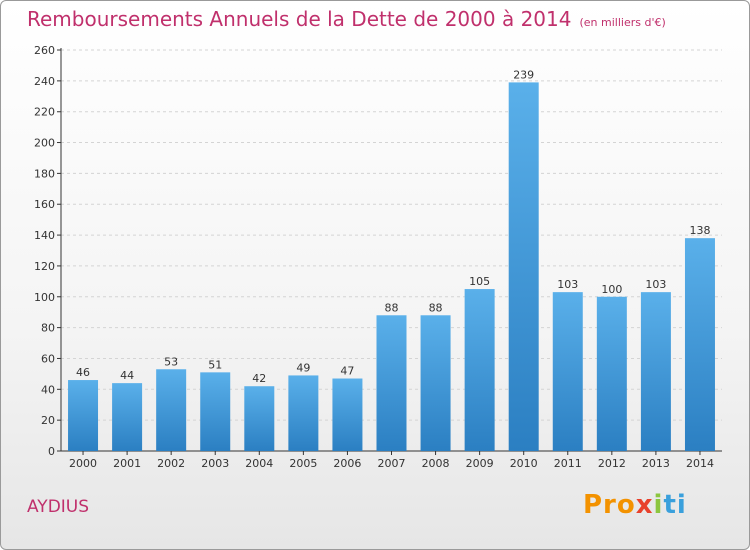 Image resolution: width=750 pixels, height=550 pixels. What do you see at coordinates (658, 505) in the screenshot?
I see `logo-part: i` at bounding box center [658, 505].